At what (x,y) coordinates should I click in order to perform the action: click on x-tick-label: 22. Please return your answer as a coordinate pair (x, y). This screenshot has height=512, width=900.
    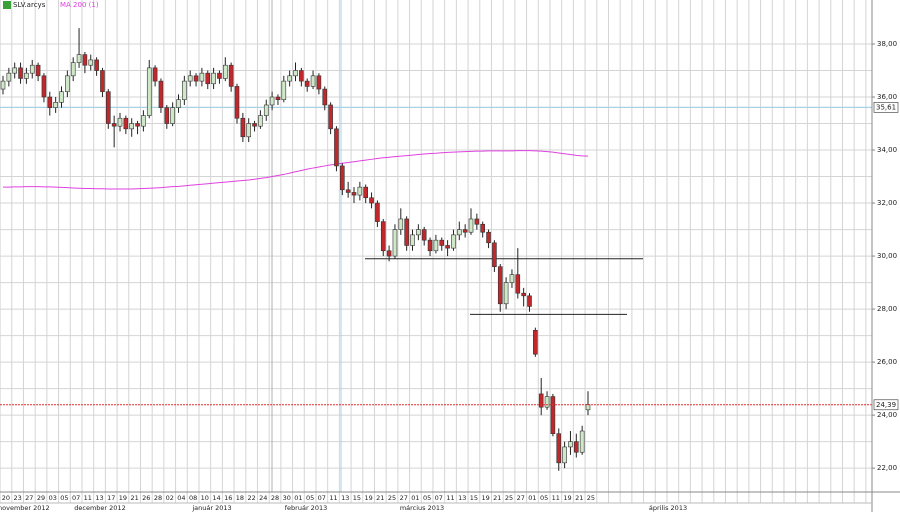
    Looking at the image, I should click on (251, 498).